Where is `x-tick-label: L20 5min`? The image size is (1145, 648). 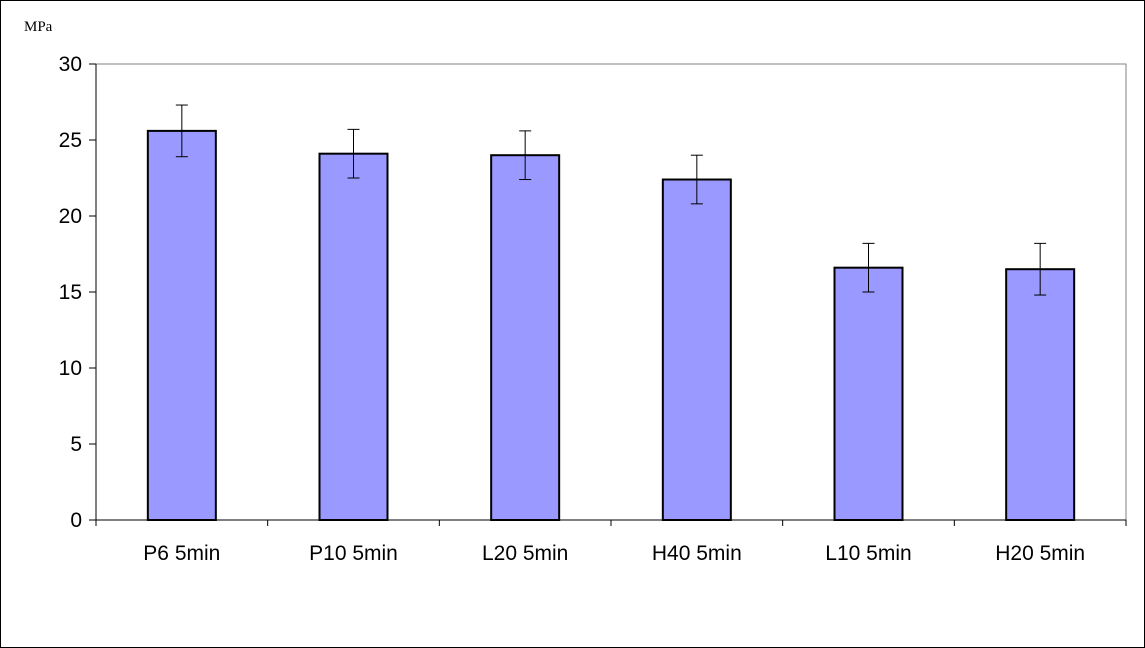 x-tick-label: L20 5min is located at coordinates (525, 553).